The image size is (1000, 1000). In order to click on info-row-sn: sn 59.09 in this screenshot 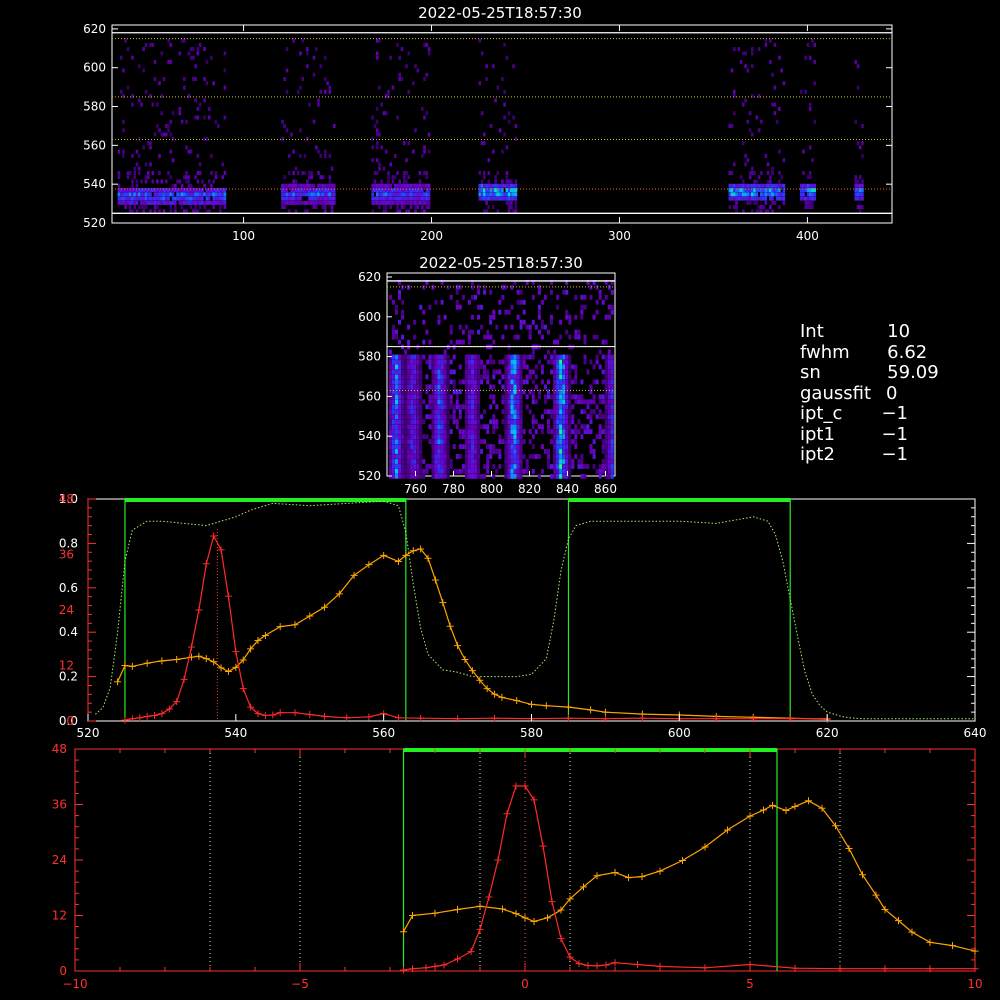, I will do `click(869, 372)`.